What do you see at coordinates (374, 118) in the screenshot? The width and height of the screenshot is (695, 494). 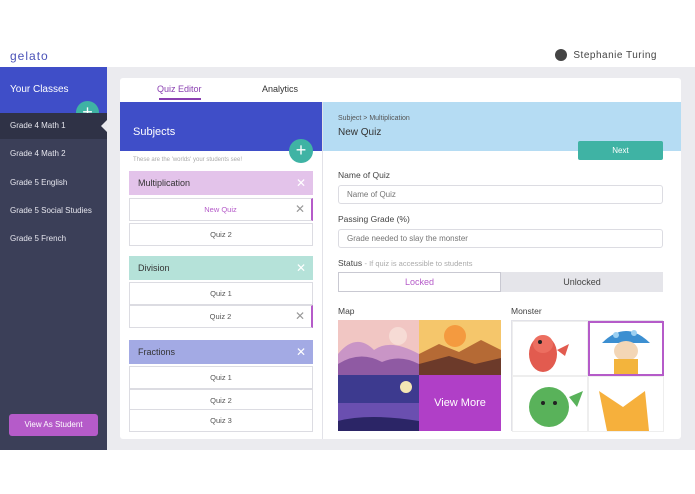 I see `breadcrumb: Subject > Multiplication` at bounding box center [374, 118].